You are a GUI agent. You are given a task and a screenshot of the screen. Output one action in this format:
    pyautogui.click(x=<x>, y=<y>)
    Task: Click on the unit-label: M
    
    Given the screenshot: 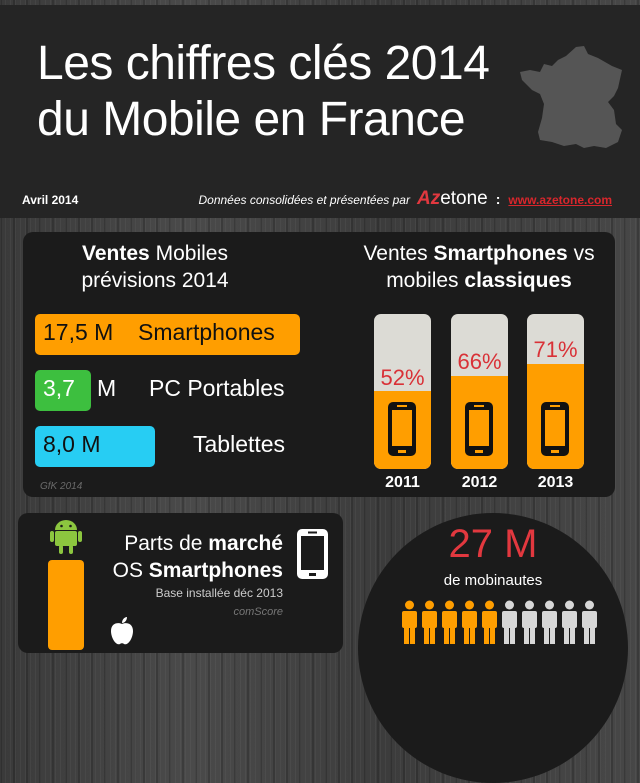 What is the action you would take?
    pyautogui.click(x=107, y=388)
    